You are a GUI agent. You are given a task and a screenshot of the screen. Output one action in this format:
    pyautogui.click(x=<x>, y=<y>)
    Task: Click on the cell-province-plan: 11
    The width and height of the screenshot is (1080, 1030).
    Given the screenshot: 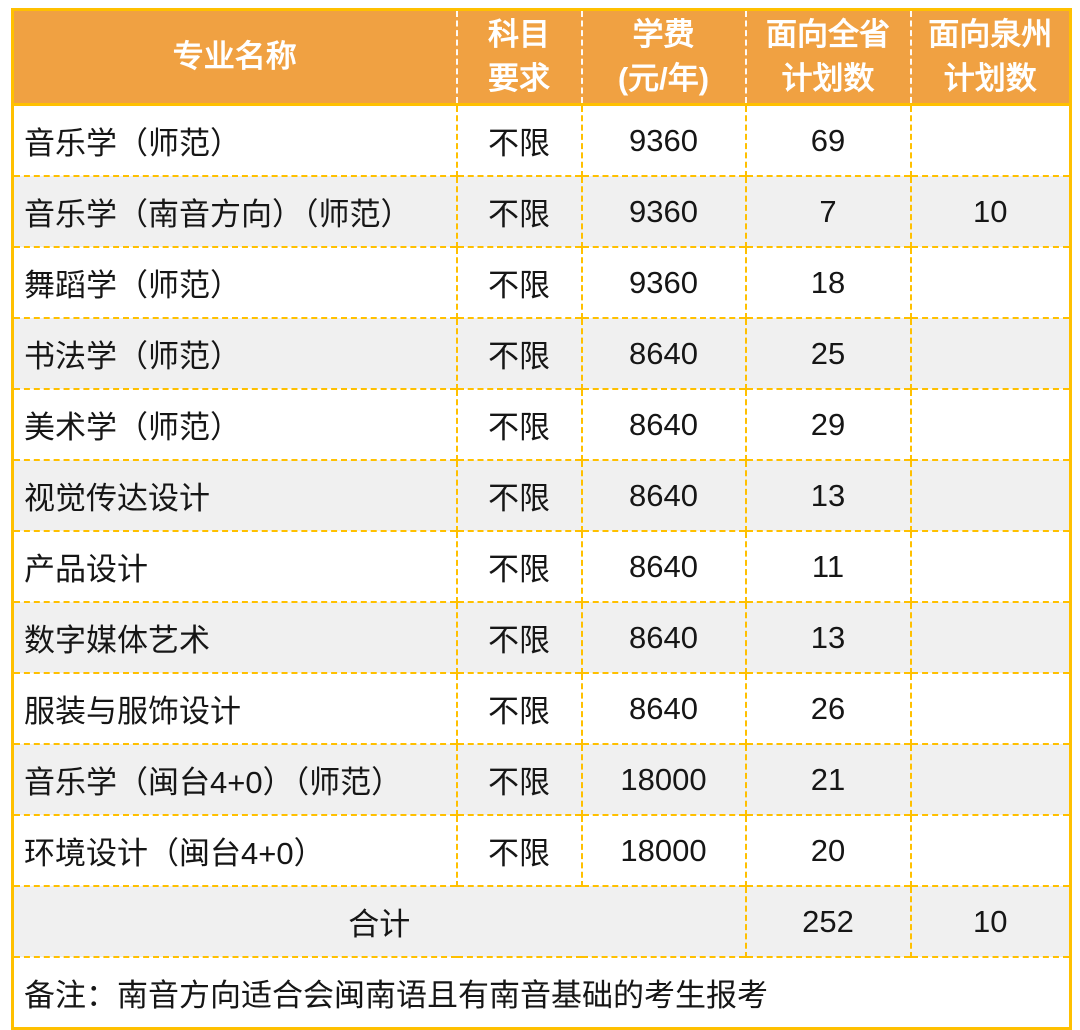 What is the action you would take?
    pyautogui.click(x=827, y=566)
    